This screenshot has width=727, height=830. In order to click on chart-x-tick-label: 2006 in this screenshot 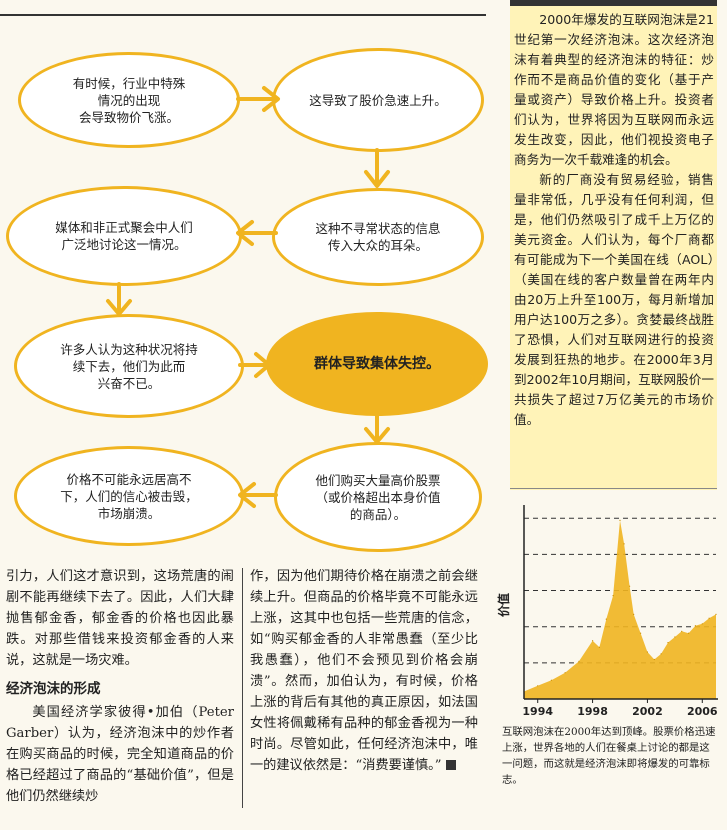, I will do `click(702, 711)`.